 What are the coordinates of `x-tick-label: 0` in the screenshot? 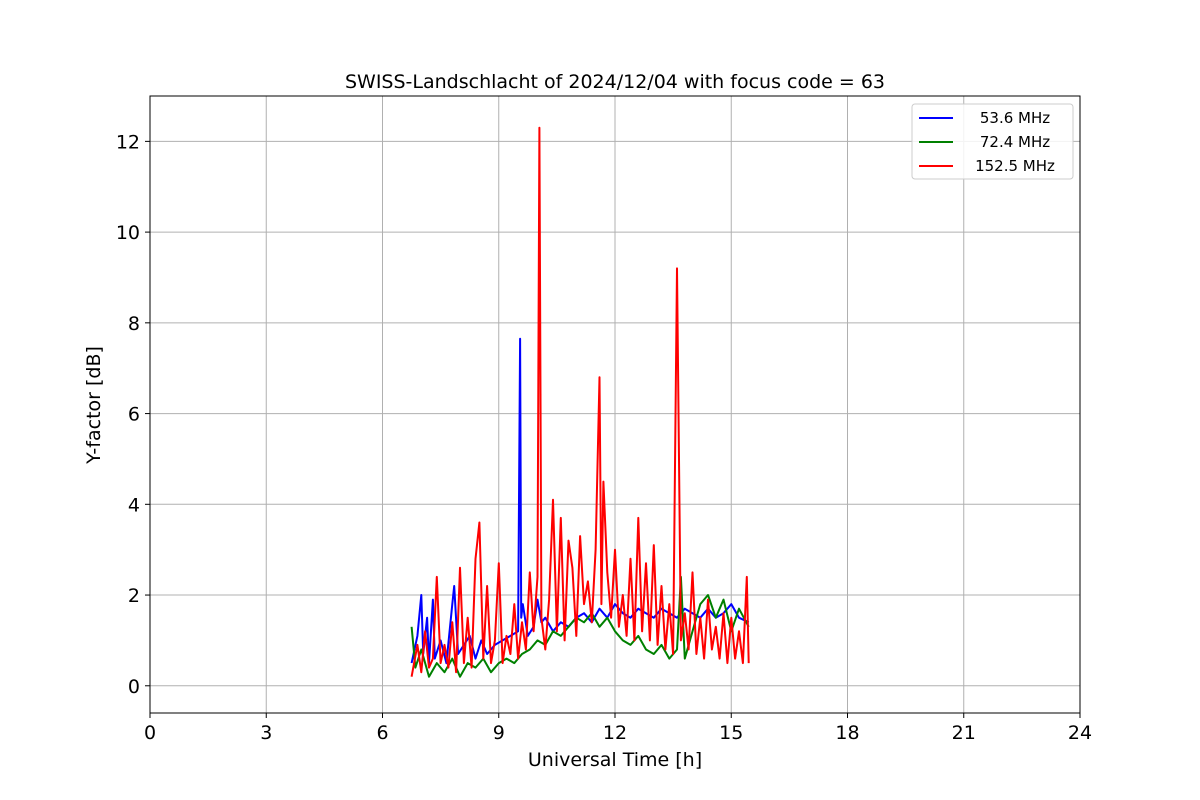 It's located at (150, 733).